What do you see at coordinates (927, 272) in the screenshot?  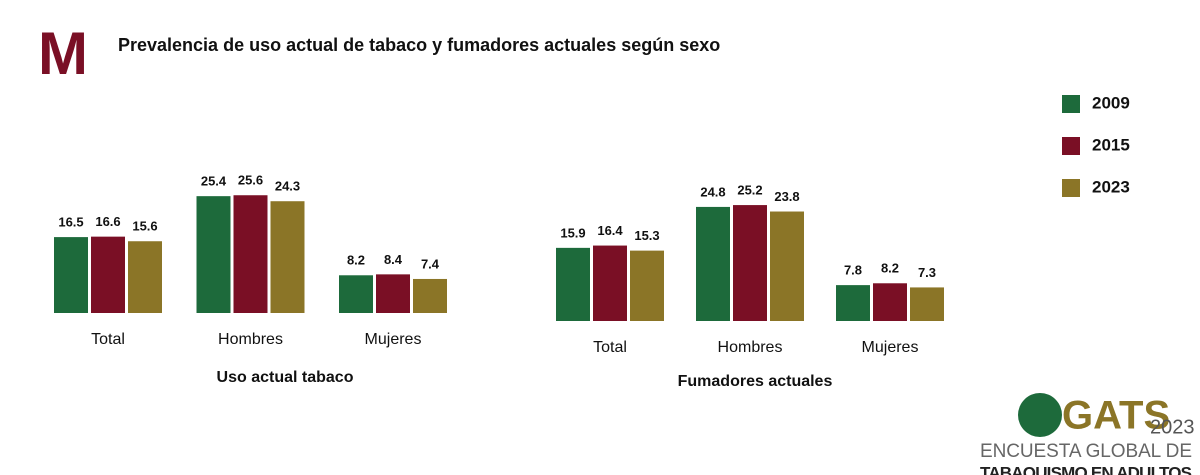 I see `value-label: 7.3` at bounding box center [927, 272].